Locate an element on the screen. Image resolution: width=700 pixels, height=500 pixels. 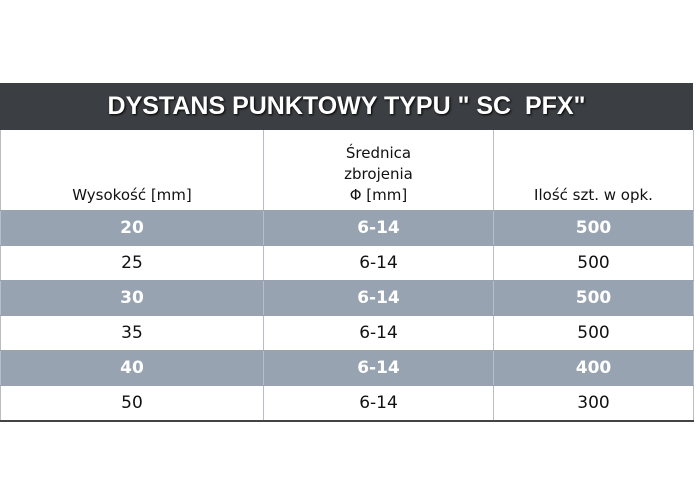
table-cell: 400 is located at coordinates (593, 368).